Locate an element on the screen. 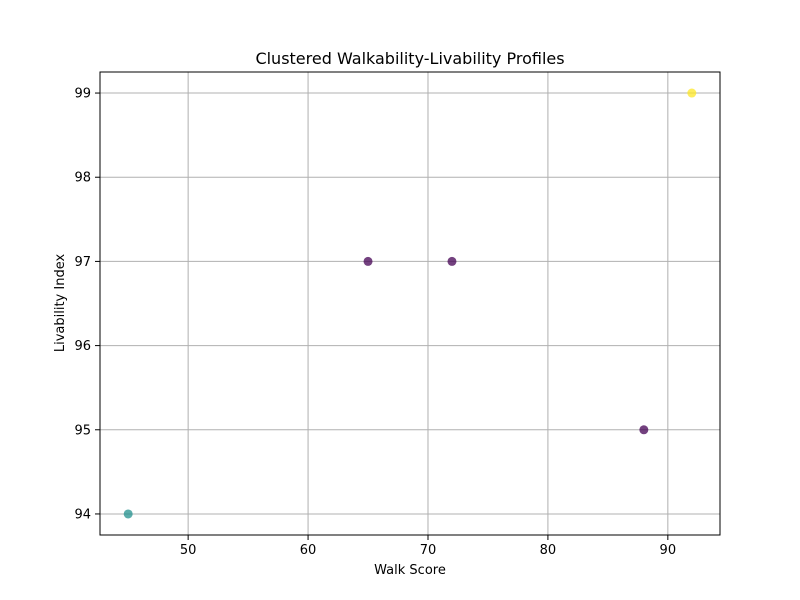 This screenshot has height=600, width=800. x-tick-label: 50 is located at coordinates (188, 550).